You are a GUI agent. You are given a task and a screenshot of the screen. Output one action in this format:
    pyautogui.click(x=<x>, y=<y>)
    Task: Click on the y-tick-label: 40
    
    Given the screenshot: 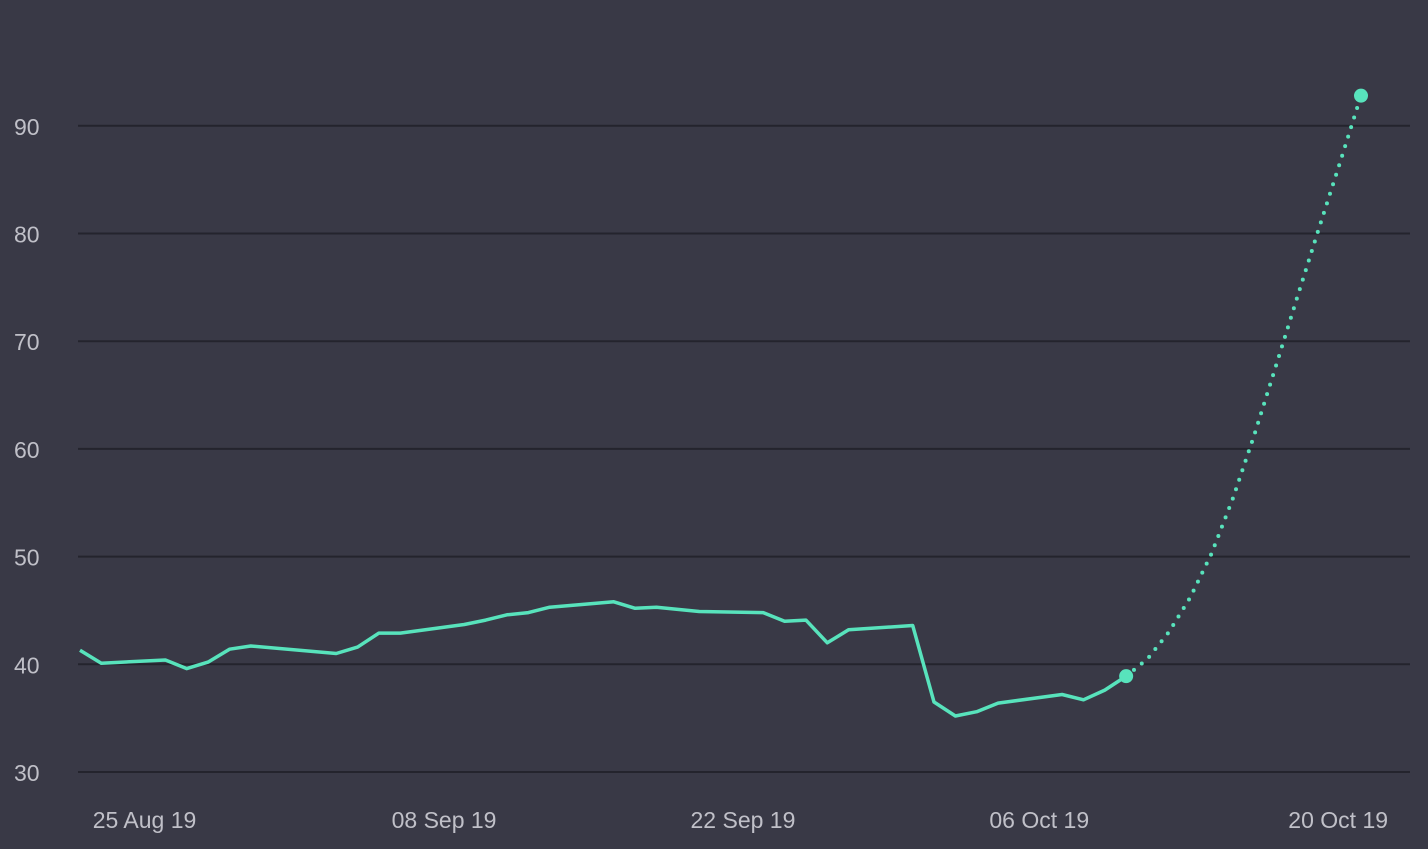 What is the action you would take?
    pyautogui.click(x=27, y=665)
    